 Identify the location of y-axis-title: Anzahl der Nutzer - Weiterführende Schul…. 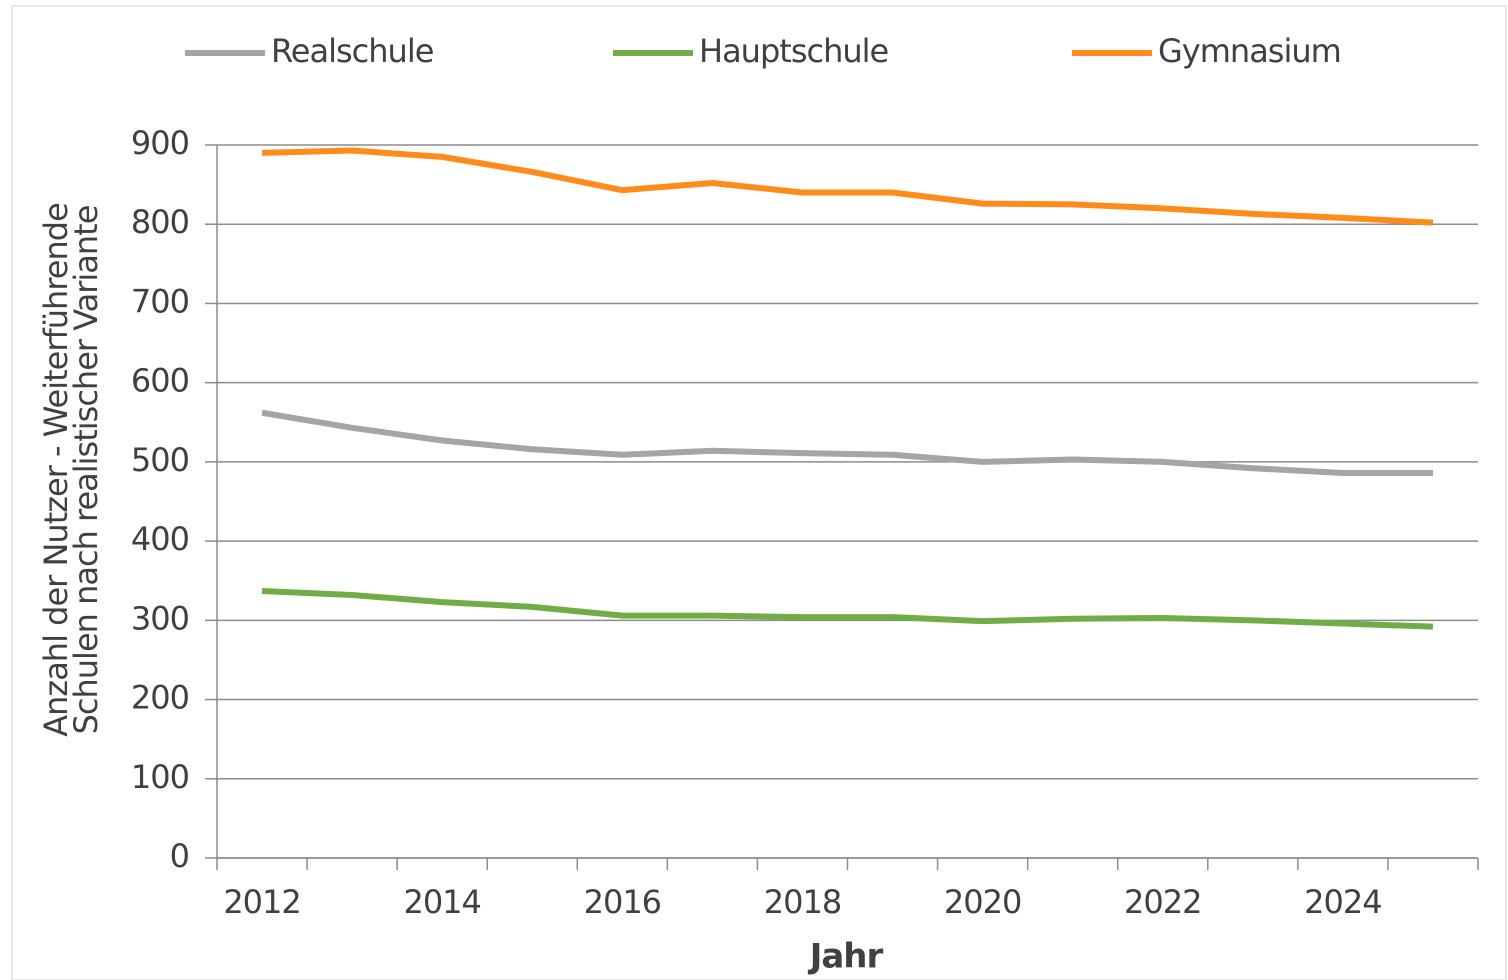
(71, 470).